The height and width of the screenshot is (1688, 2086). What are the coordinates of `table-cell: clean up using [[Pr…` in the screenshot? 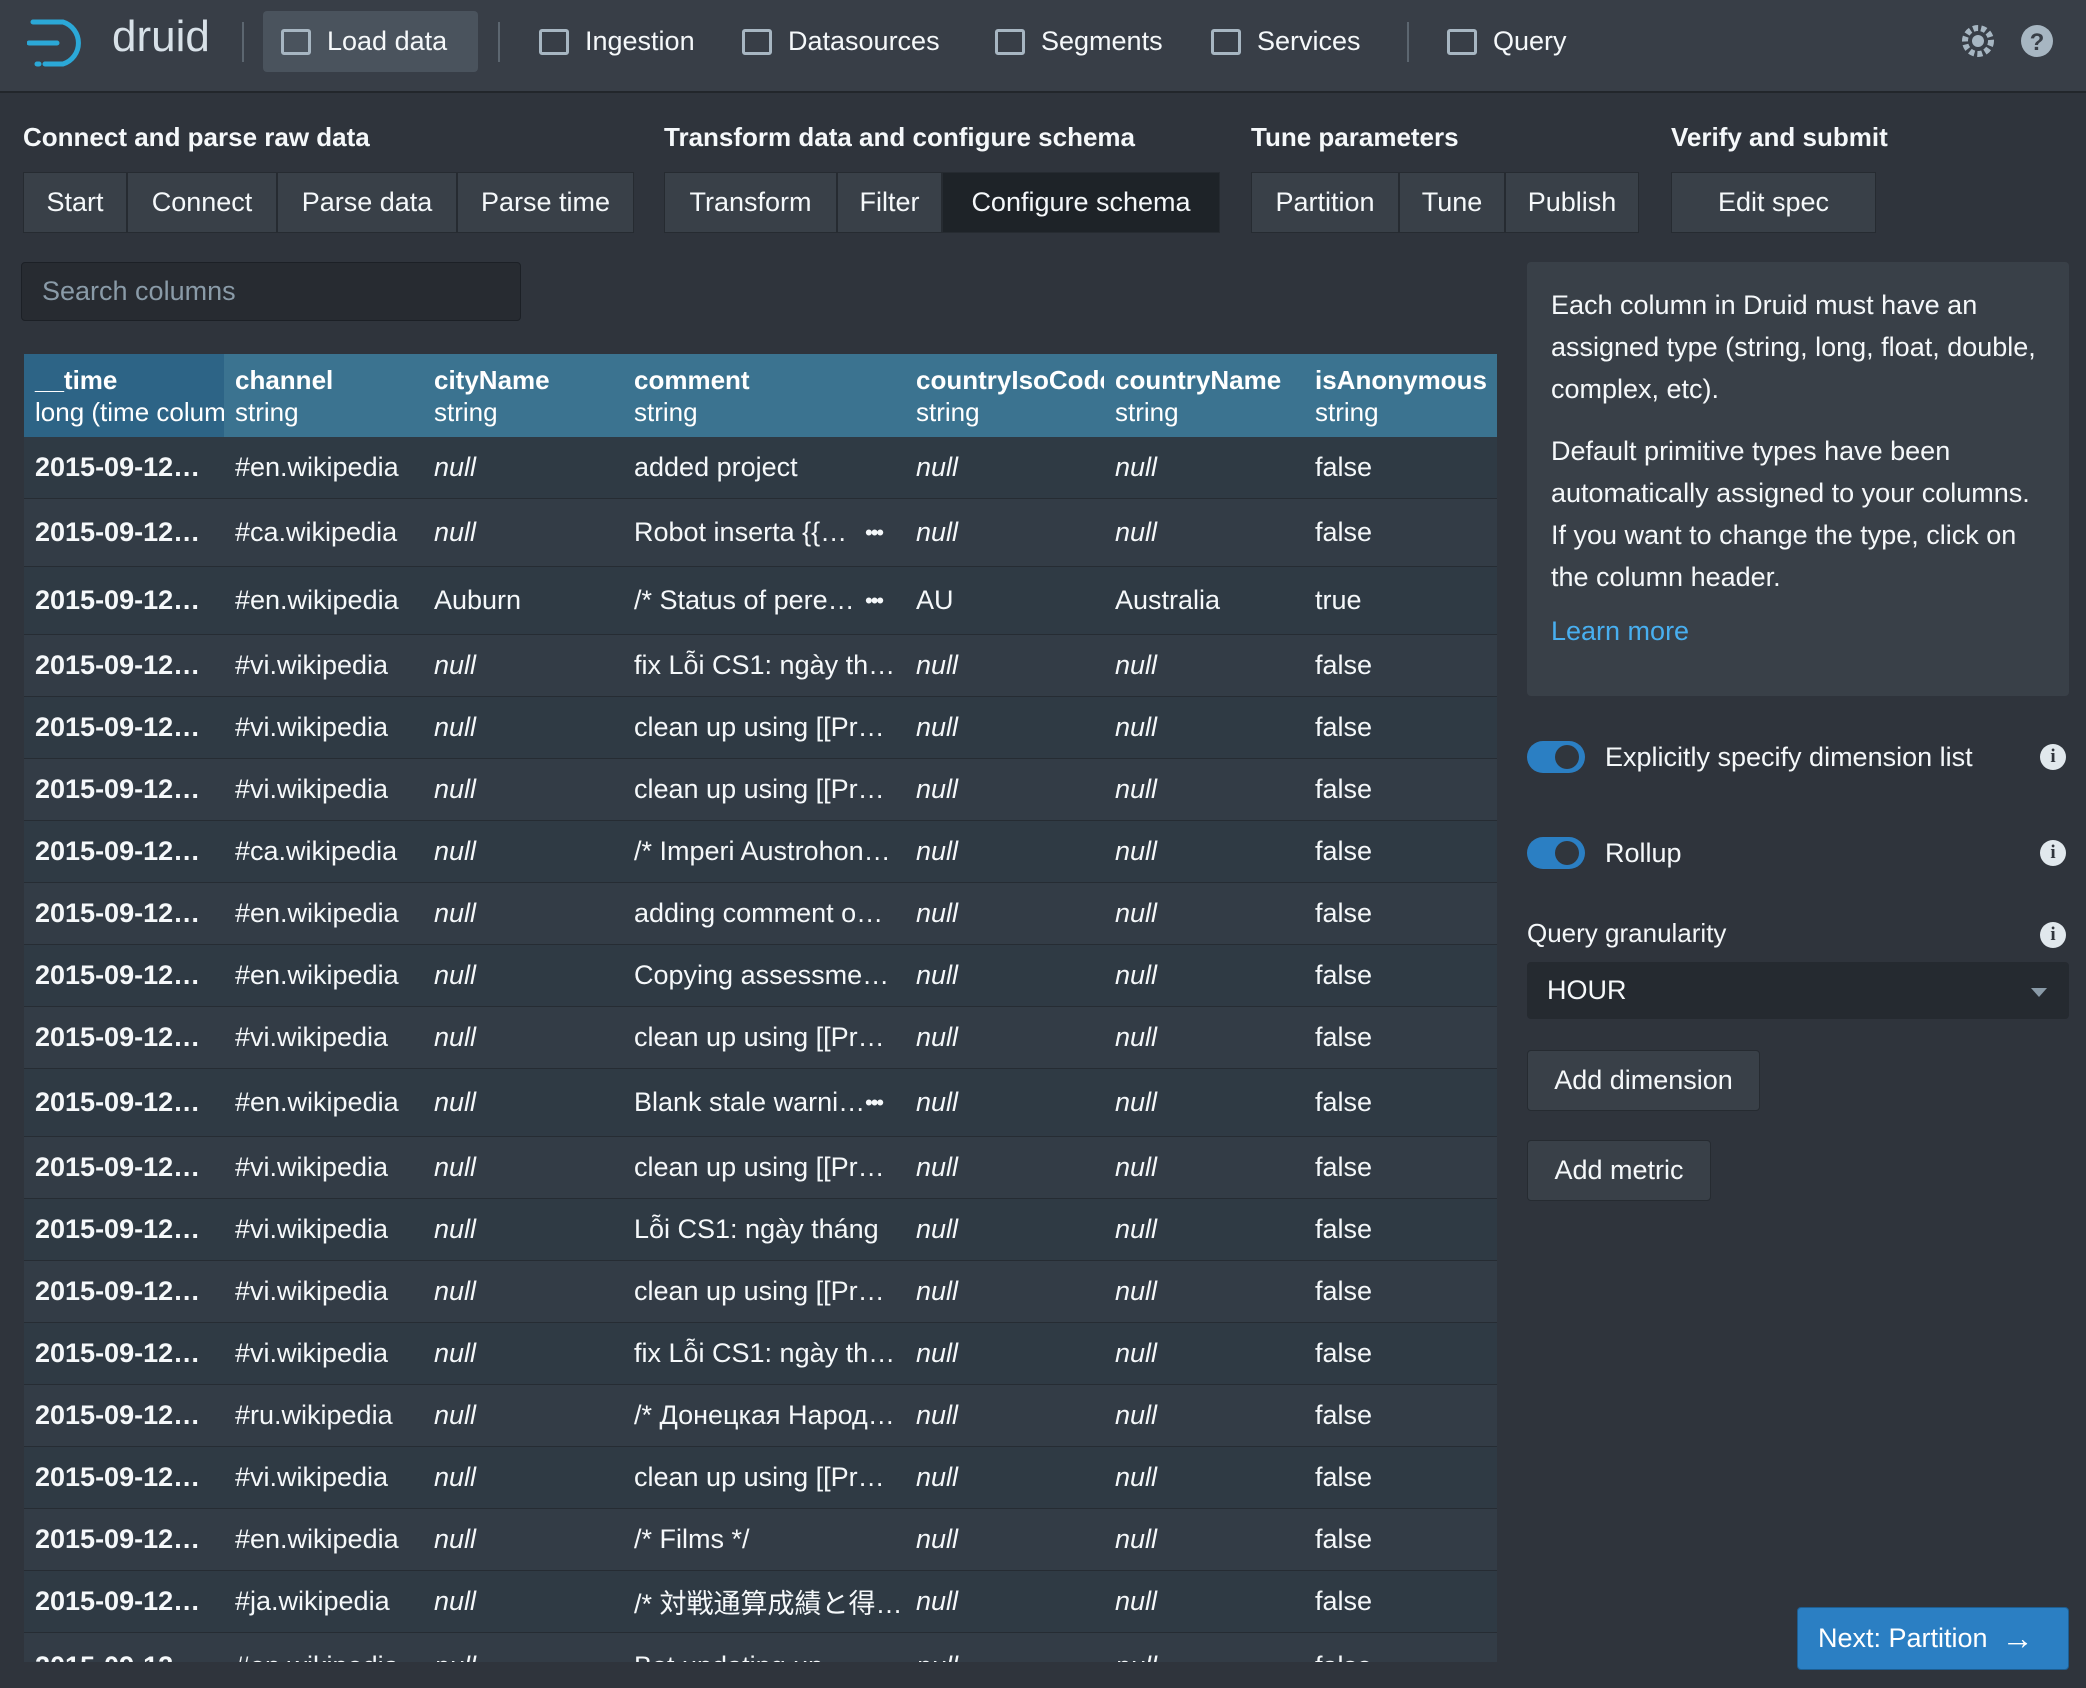 It's located at (759, 1037).